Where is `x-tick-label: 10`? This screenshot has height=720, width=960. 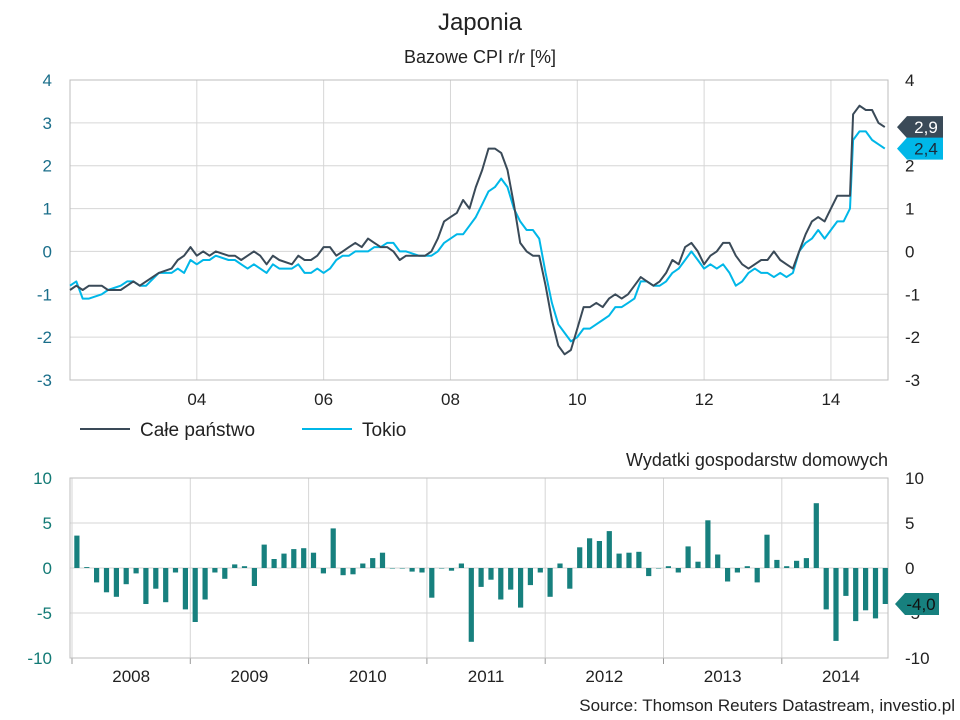 x-tick-label: 10 is located at coordinates (577, 399).